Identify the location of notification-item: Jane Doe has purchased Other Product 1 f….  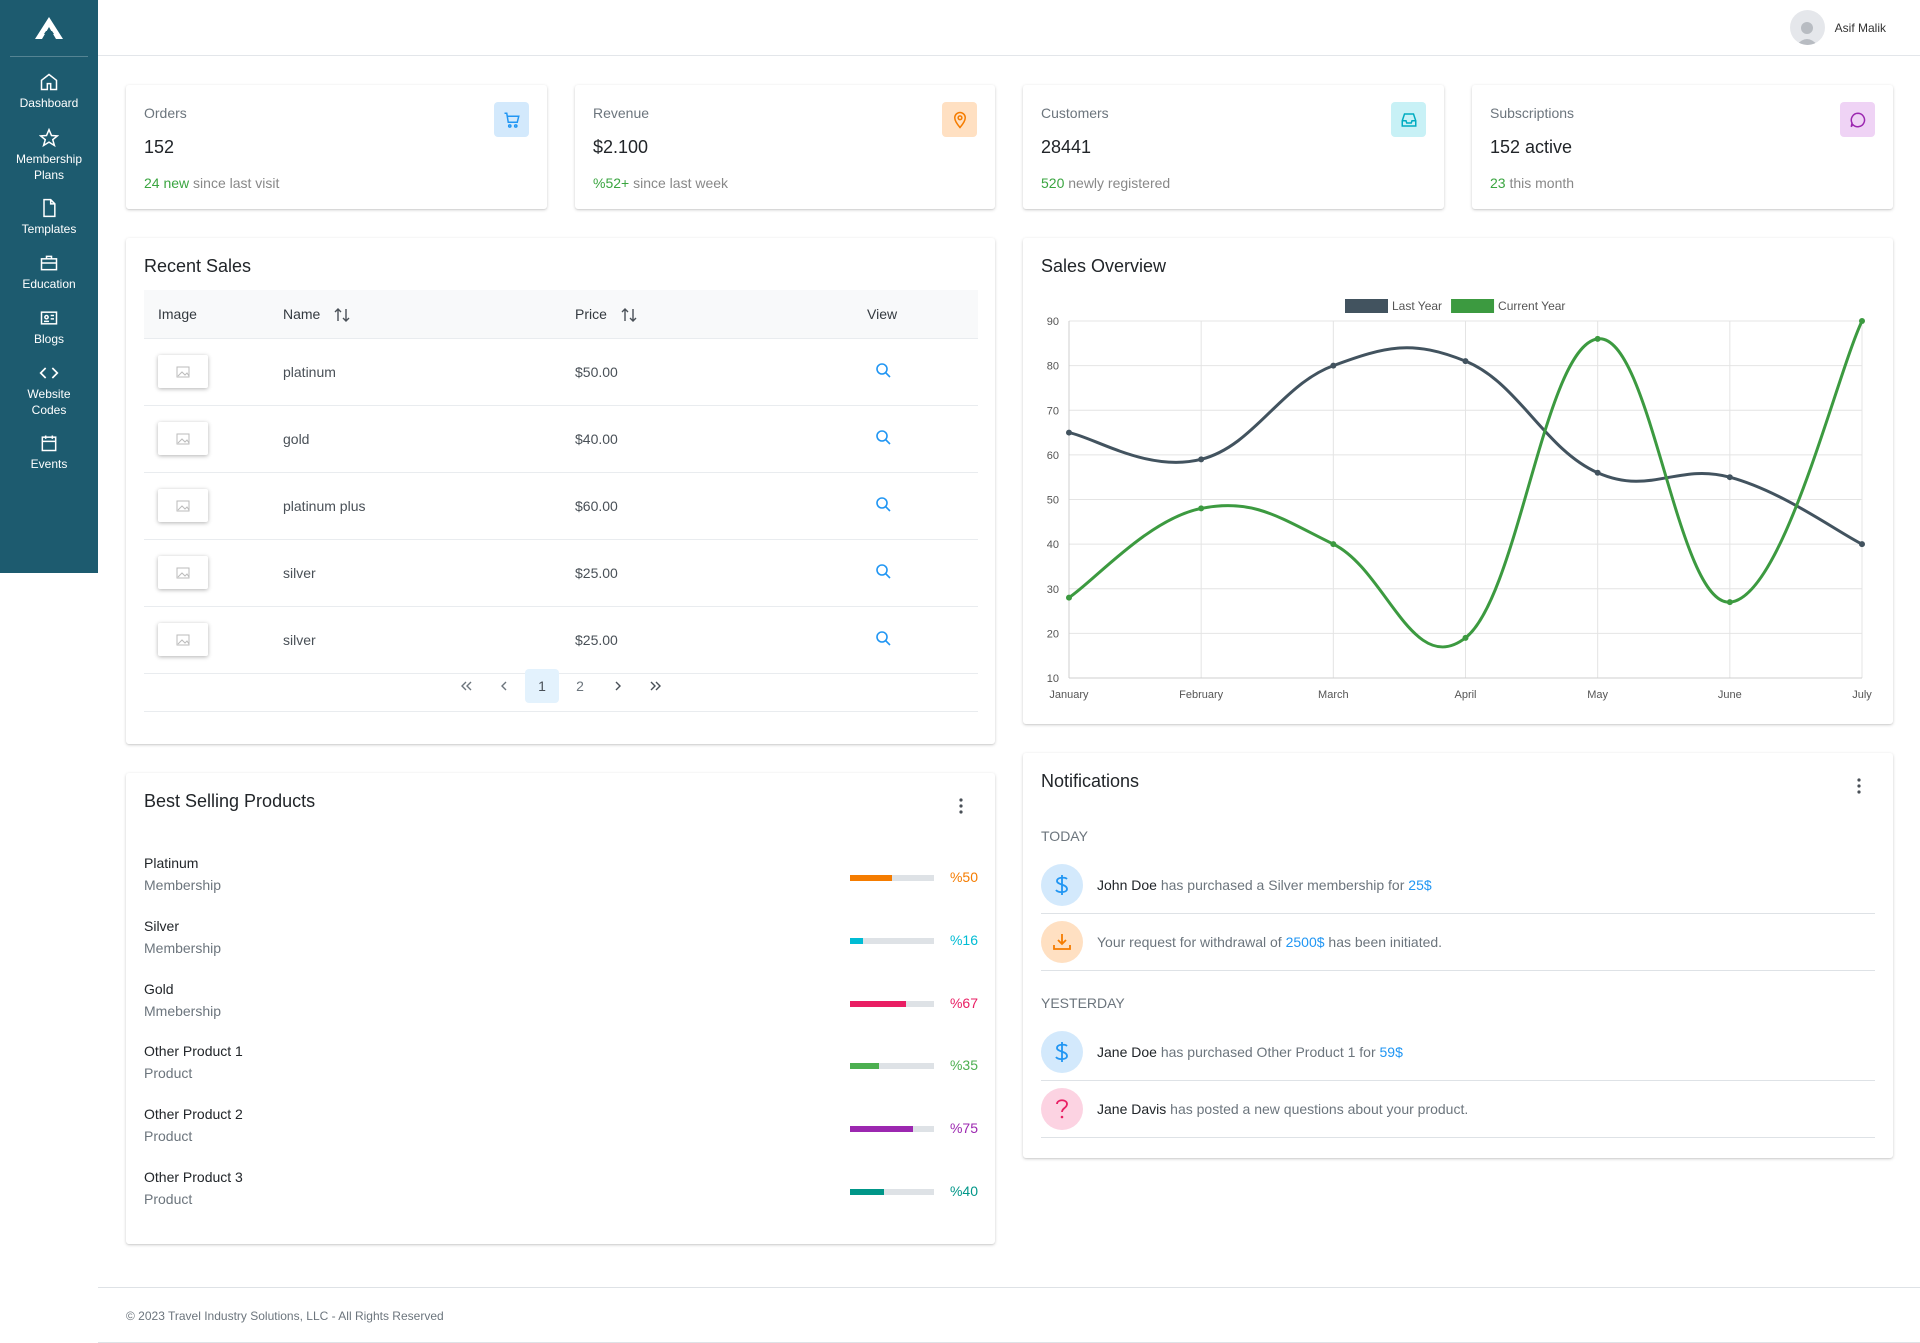
(1458, 1052).